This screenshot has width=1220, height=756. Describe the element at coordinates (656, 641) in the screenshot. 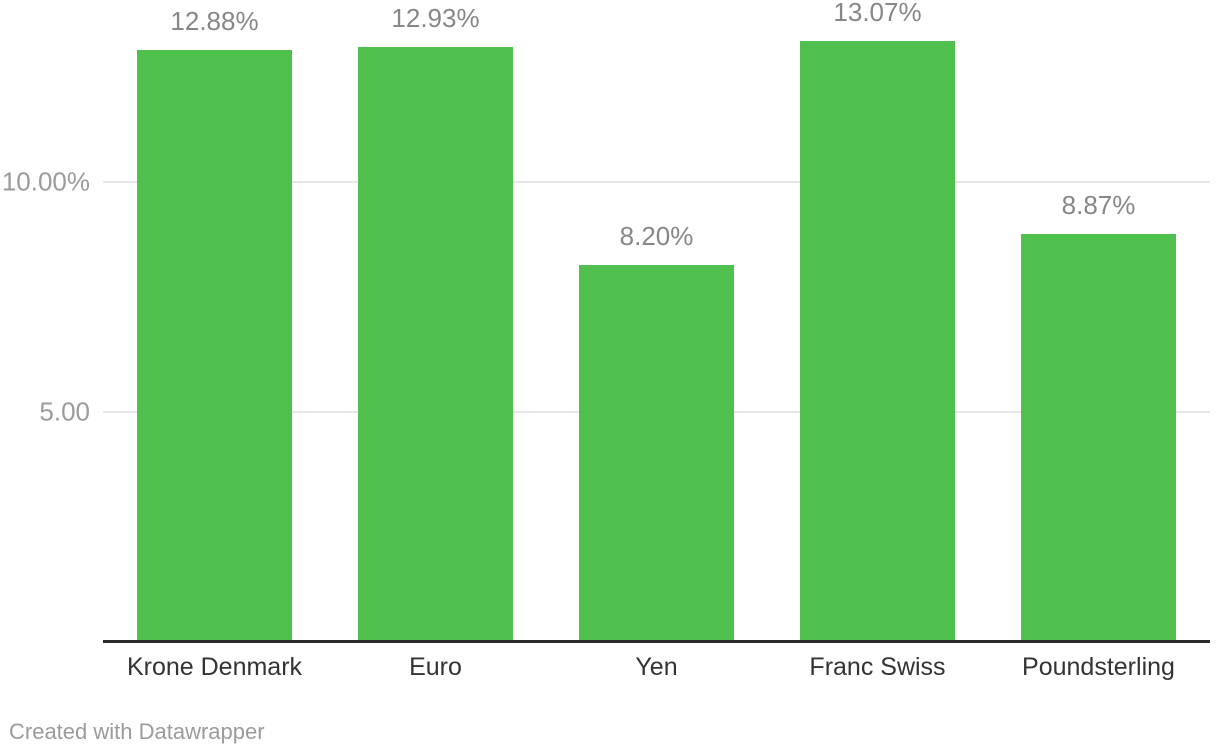

I see `x-axis-line` at that location.